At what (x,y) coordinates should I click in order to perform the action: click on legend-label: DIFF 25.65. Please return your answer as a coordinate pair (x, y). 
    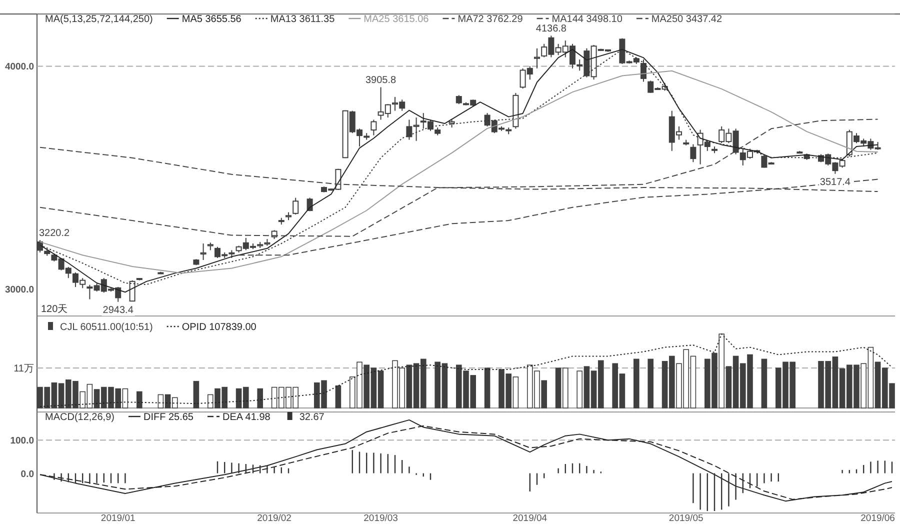
    Looking at the image, I should click on (168, 417).